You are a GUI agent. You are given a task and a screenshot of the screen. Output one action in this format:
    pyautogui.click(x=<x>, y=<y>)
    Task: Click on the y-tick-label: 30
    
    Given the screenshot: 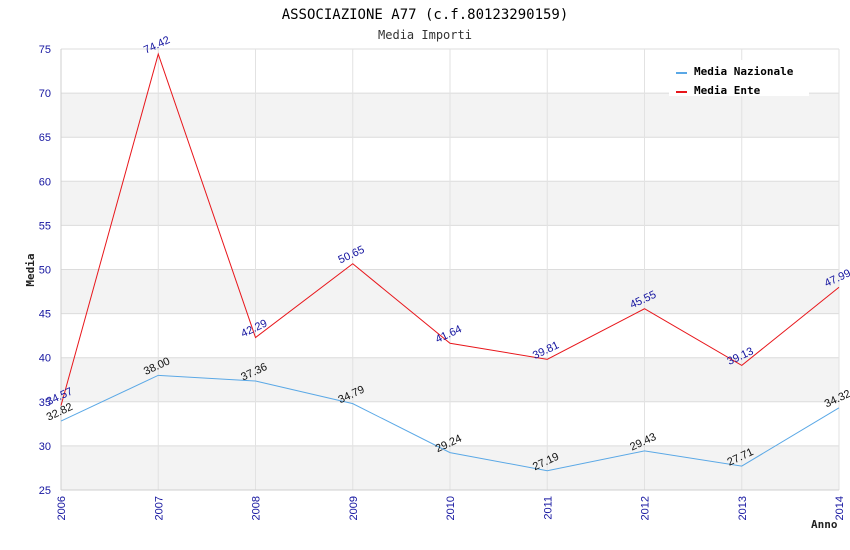 What is the action you would take?
    pyautogui.click(x=45, y=447)
    